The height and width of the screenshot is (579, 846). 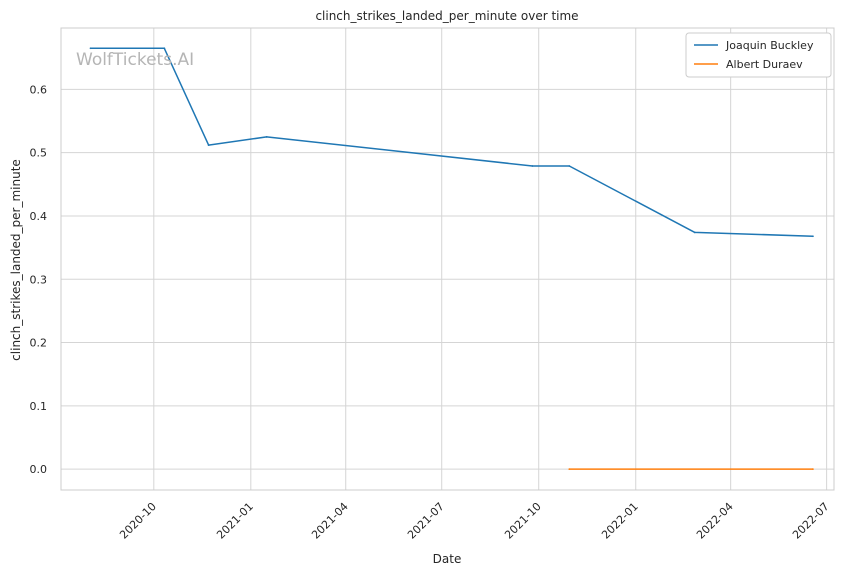 I want to click on y-tick-label: 0.4, so click(x=39, y=216).